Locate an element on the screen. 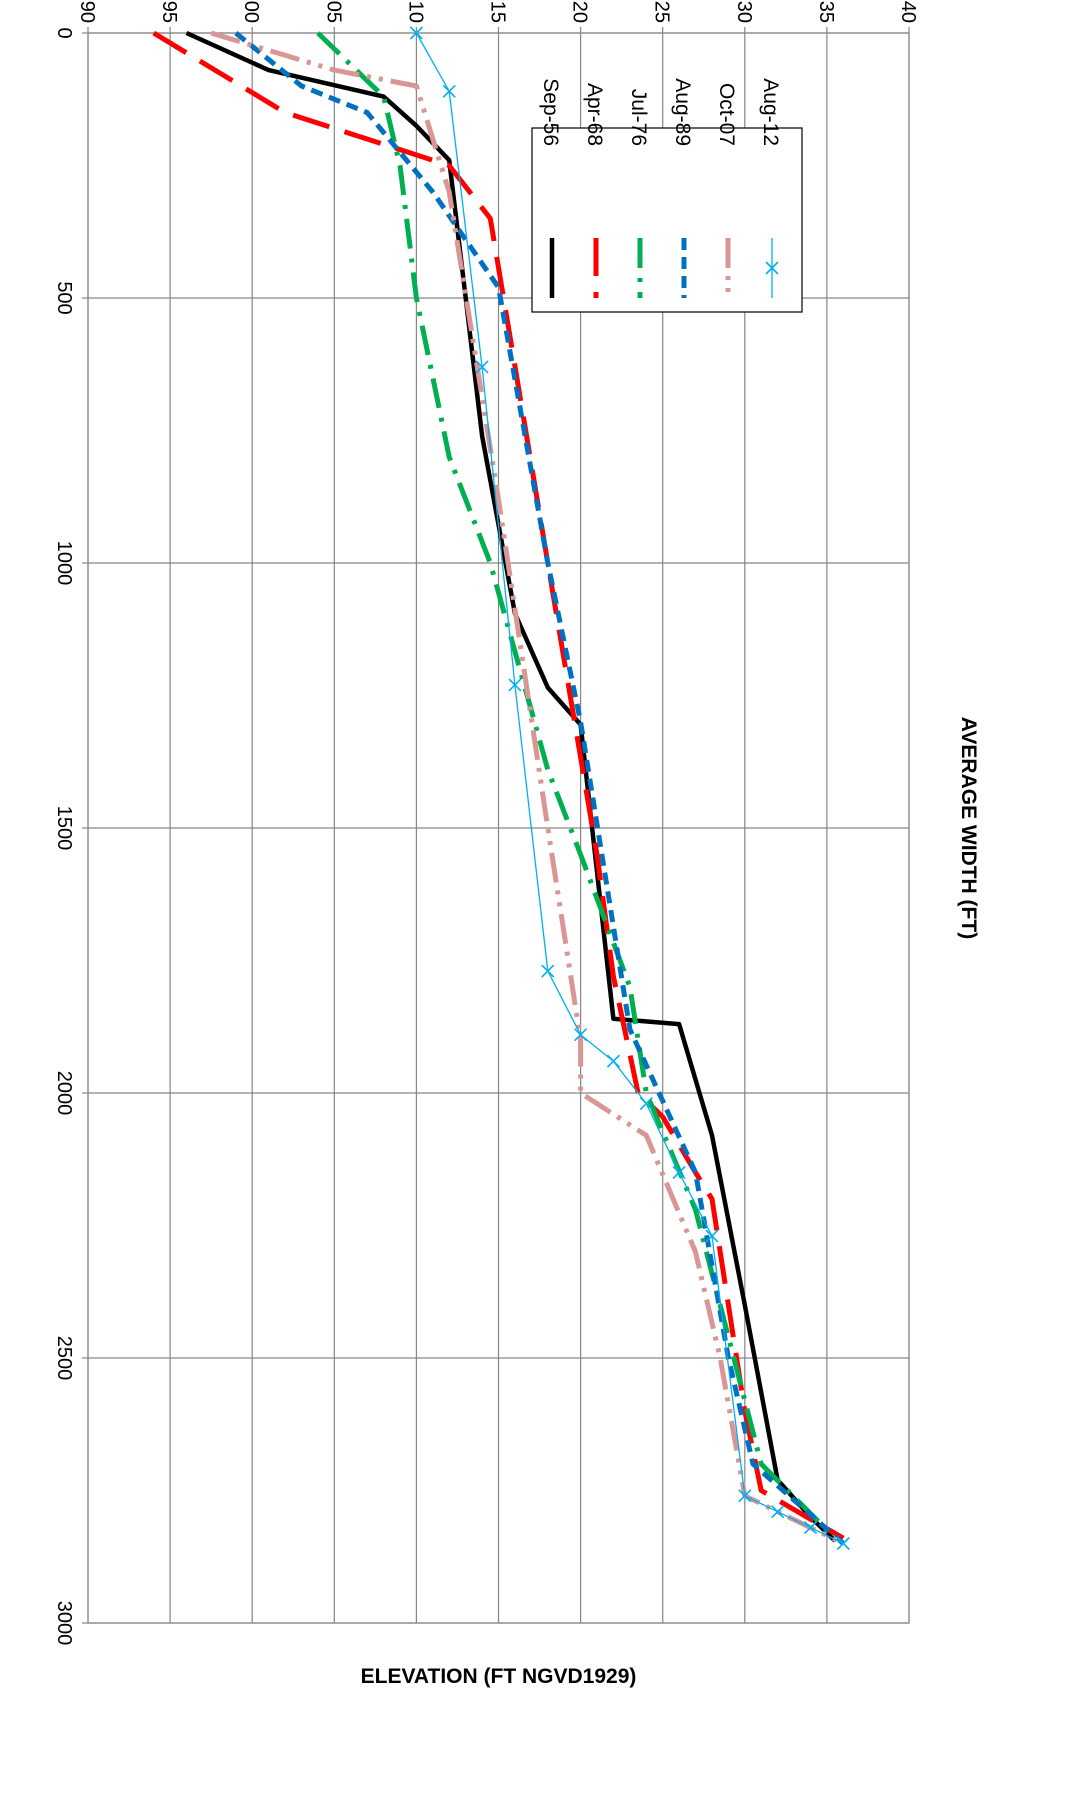 The width and height of the screenshot is (1078, 1802). x-tick-label: 2000 is located at coordinates (64, 1093).